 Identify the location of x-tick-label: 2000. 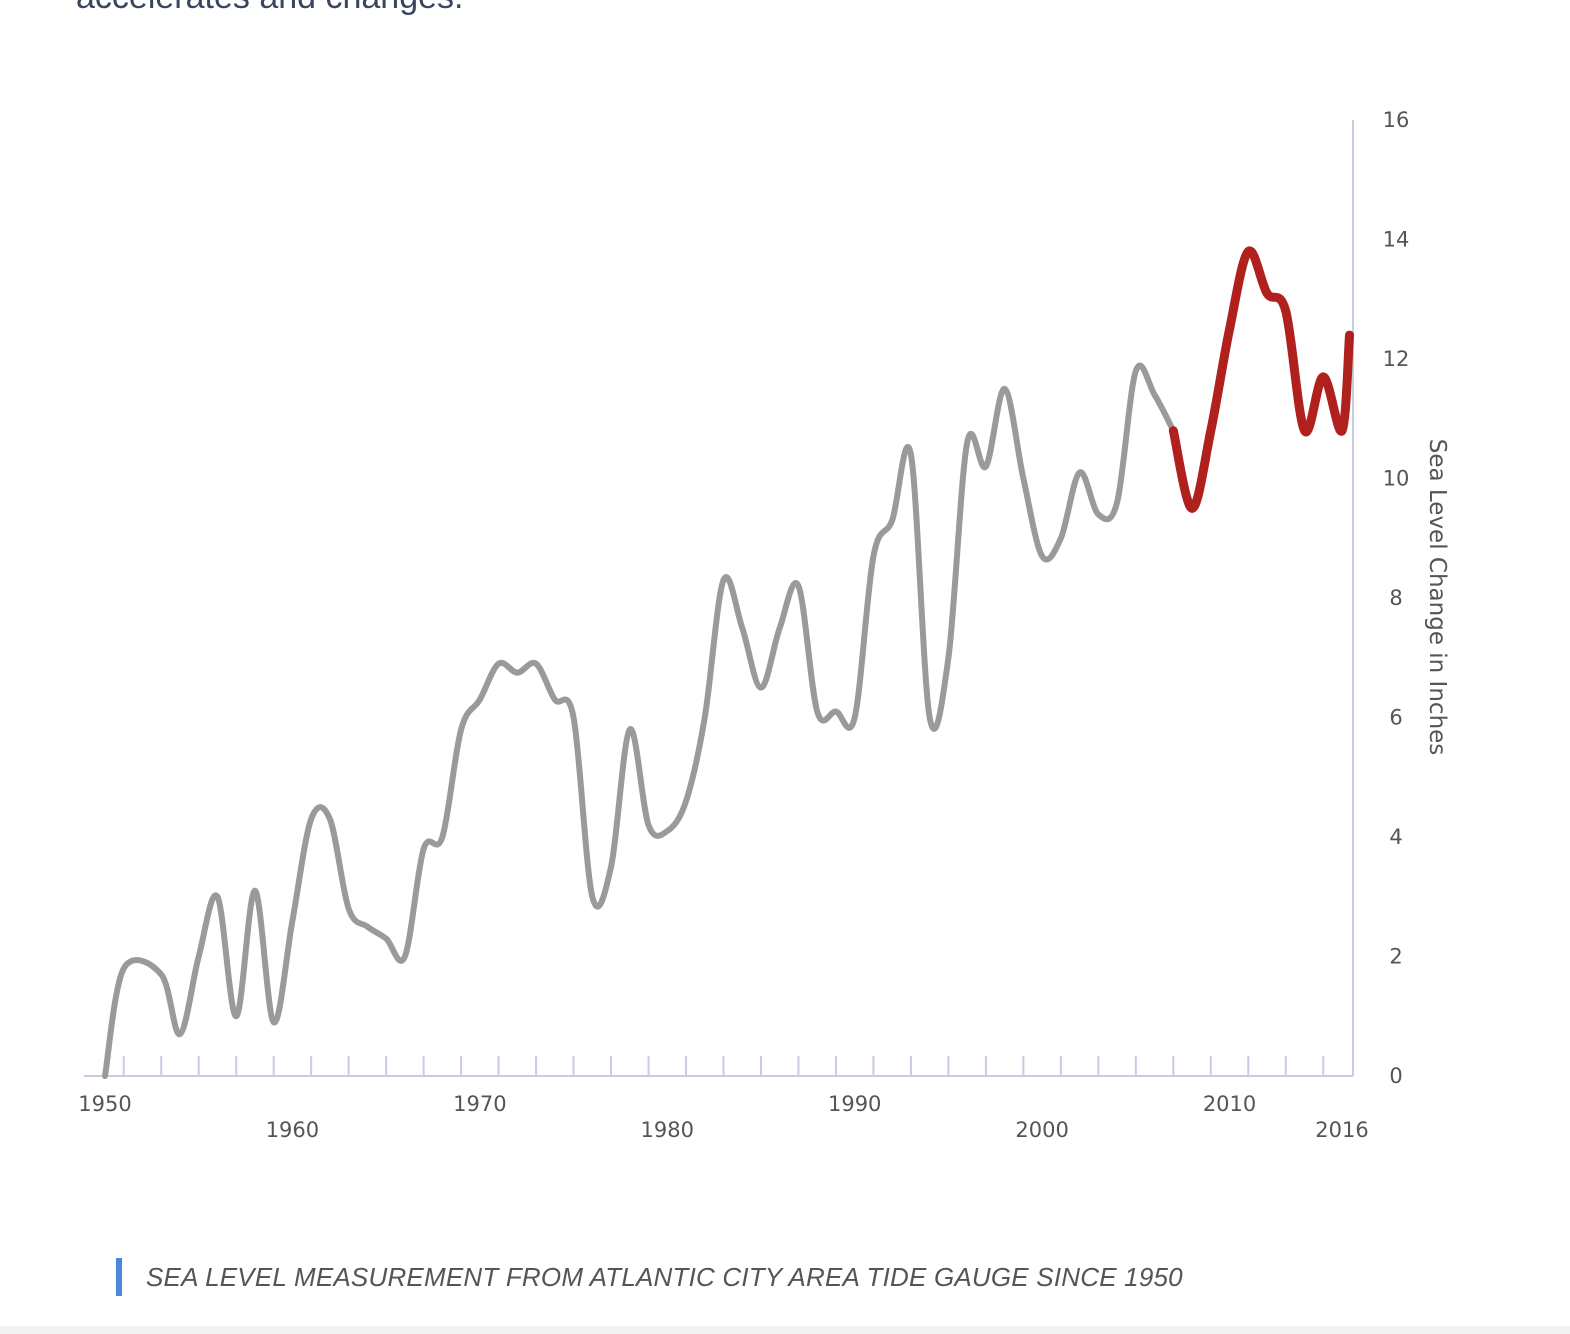
(1041, 1130).